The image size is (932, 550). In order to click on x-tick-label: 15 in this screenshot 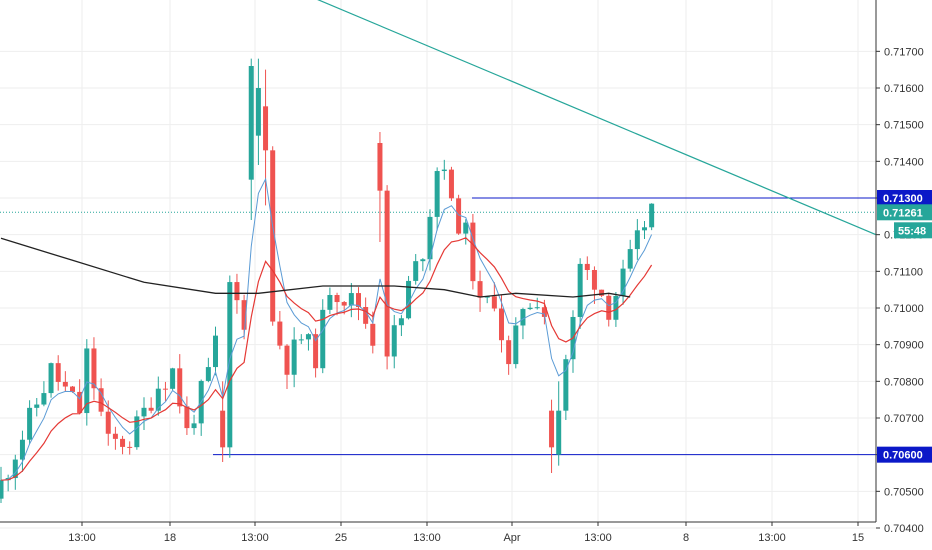, I will do `click(858, 538)`.